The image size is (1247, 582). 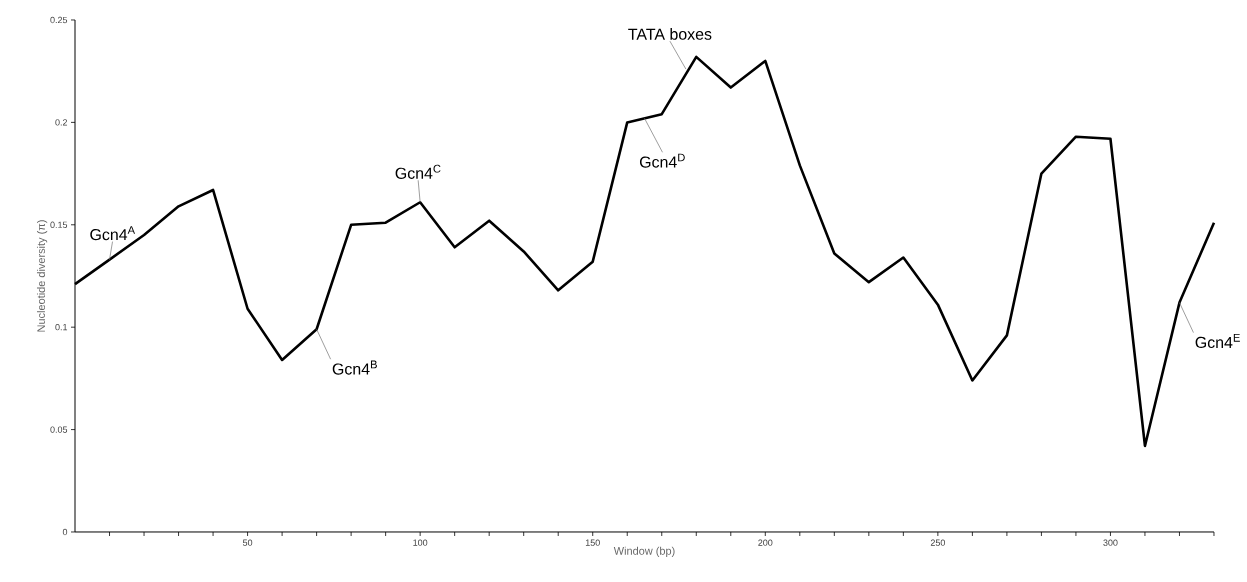 I want to click on y-tick-label: 0.05, so click(x=59, y=429).